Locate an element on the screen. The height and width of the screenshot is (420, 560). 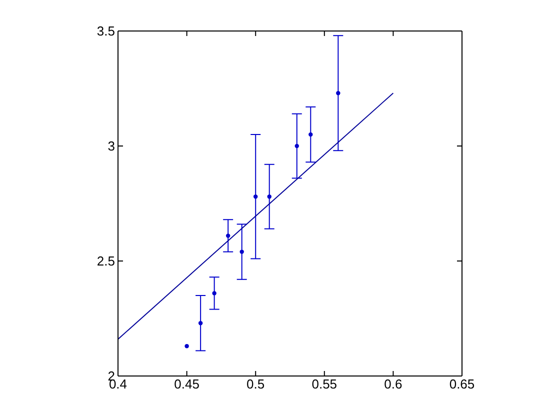
x-tick-label: 0.45 is located at coordinates (187, 384).